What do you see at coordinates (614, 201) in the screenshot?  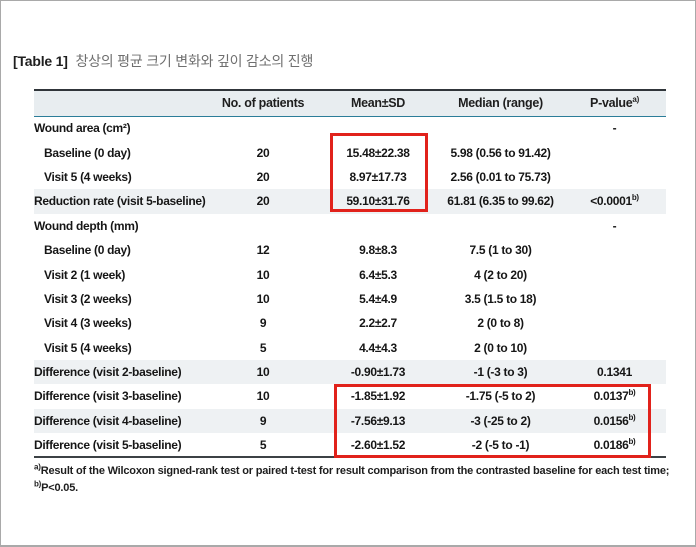 I see `cell-p-value: <0.0001b)` at bounding box center [614, 201].